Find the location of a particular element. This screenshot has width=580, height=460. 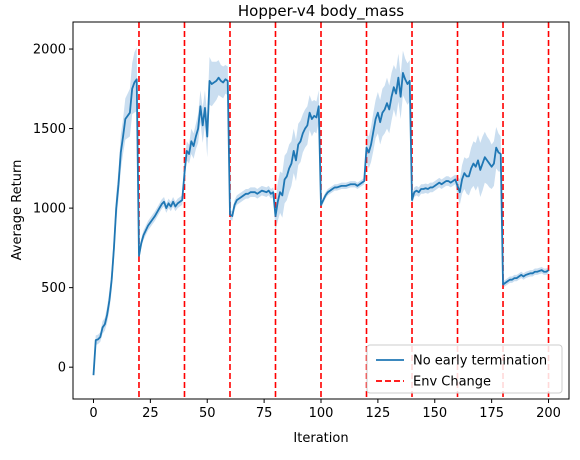

x-axis-ticks: 0 25 50 75 100 125 150 175 200 is located at coordinates (325, 410).